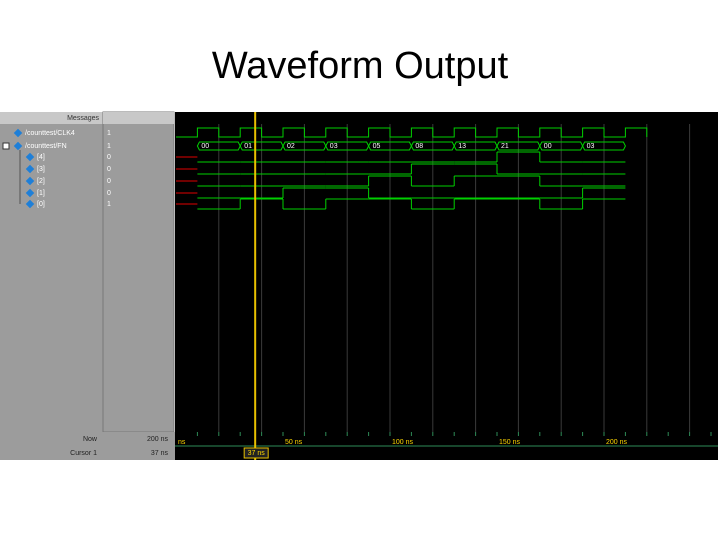  What do you see at coordinates (83, 453) in the screenshot?
I see `cursor-label: Cursor 1` at bounding box center [83, 453].